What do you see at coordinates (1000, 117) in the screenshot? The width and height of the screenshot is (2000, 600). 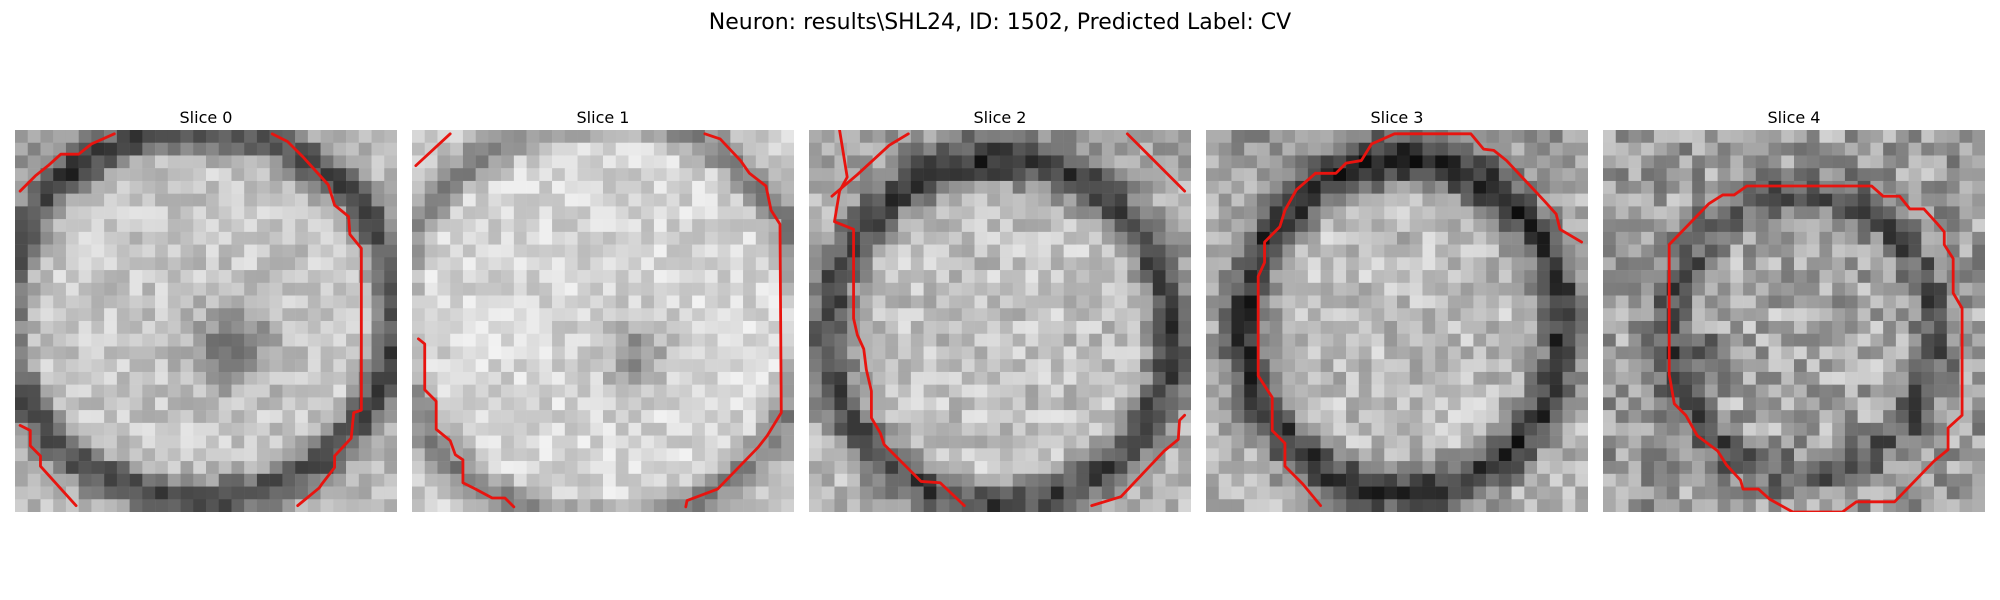 I see `slice-title: Slice 2` at bounding box center [1000, 117].